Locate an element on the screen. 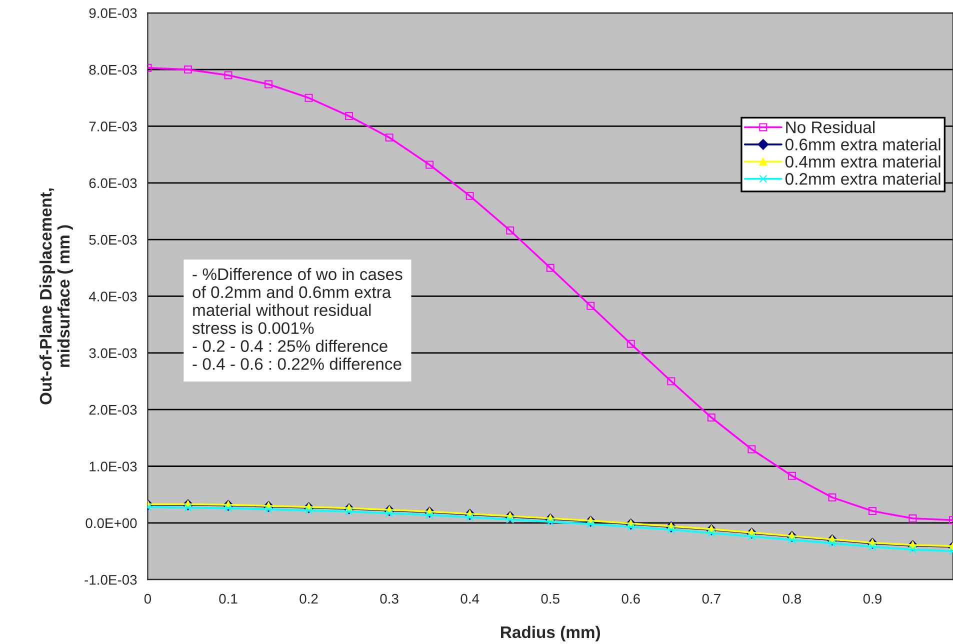 The image size is (953, 644). y-tick-label: 4.0E-03 is located at coordinates (112, 297).